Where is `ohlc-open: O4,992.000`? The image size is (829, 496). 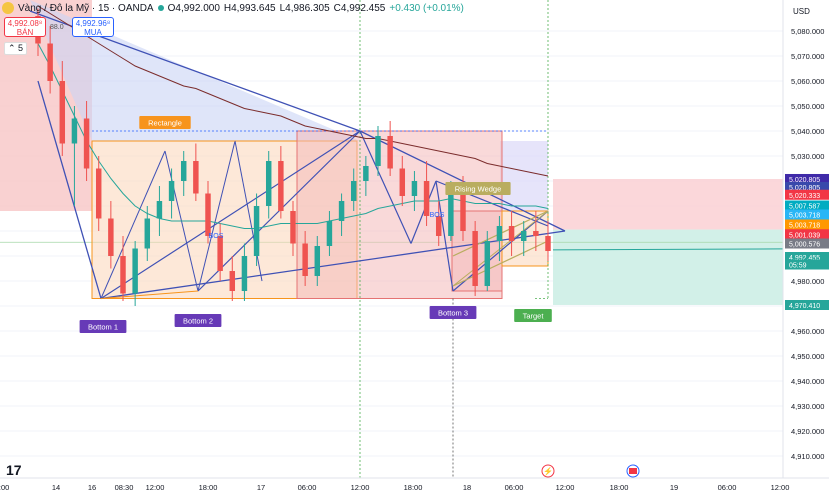
ohlc-open: O4,992.000 is located at coordinates (193, 8).